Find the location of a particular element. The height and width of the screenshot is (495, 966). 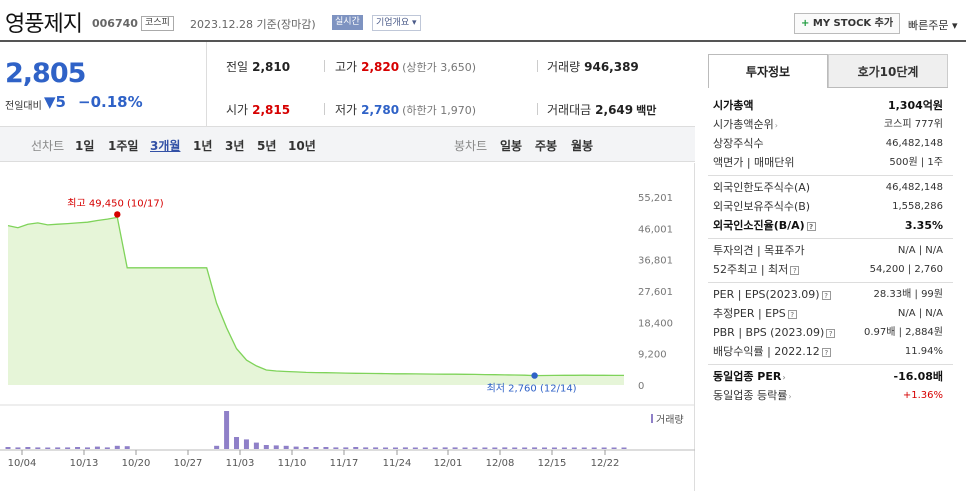

stat-prev-label: 전일 is located at coordinates (237, 67).